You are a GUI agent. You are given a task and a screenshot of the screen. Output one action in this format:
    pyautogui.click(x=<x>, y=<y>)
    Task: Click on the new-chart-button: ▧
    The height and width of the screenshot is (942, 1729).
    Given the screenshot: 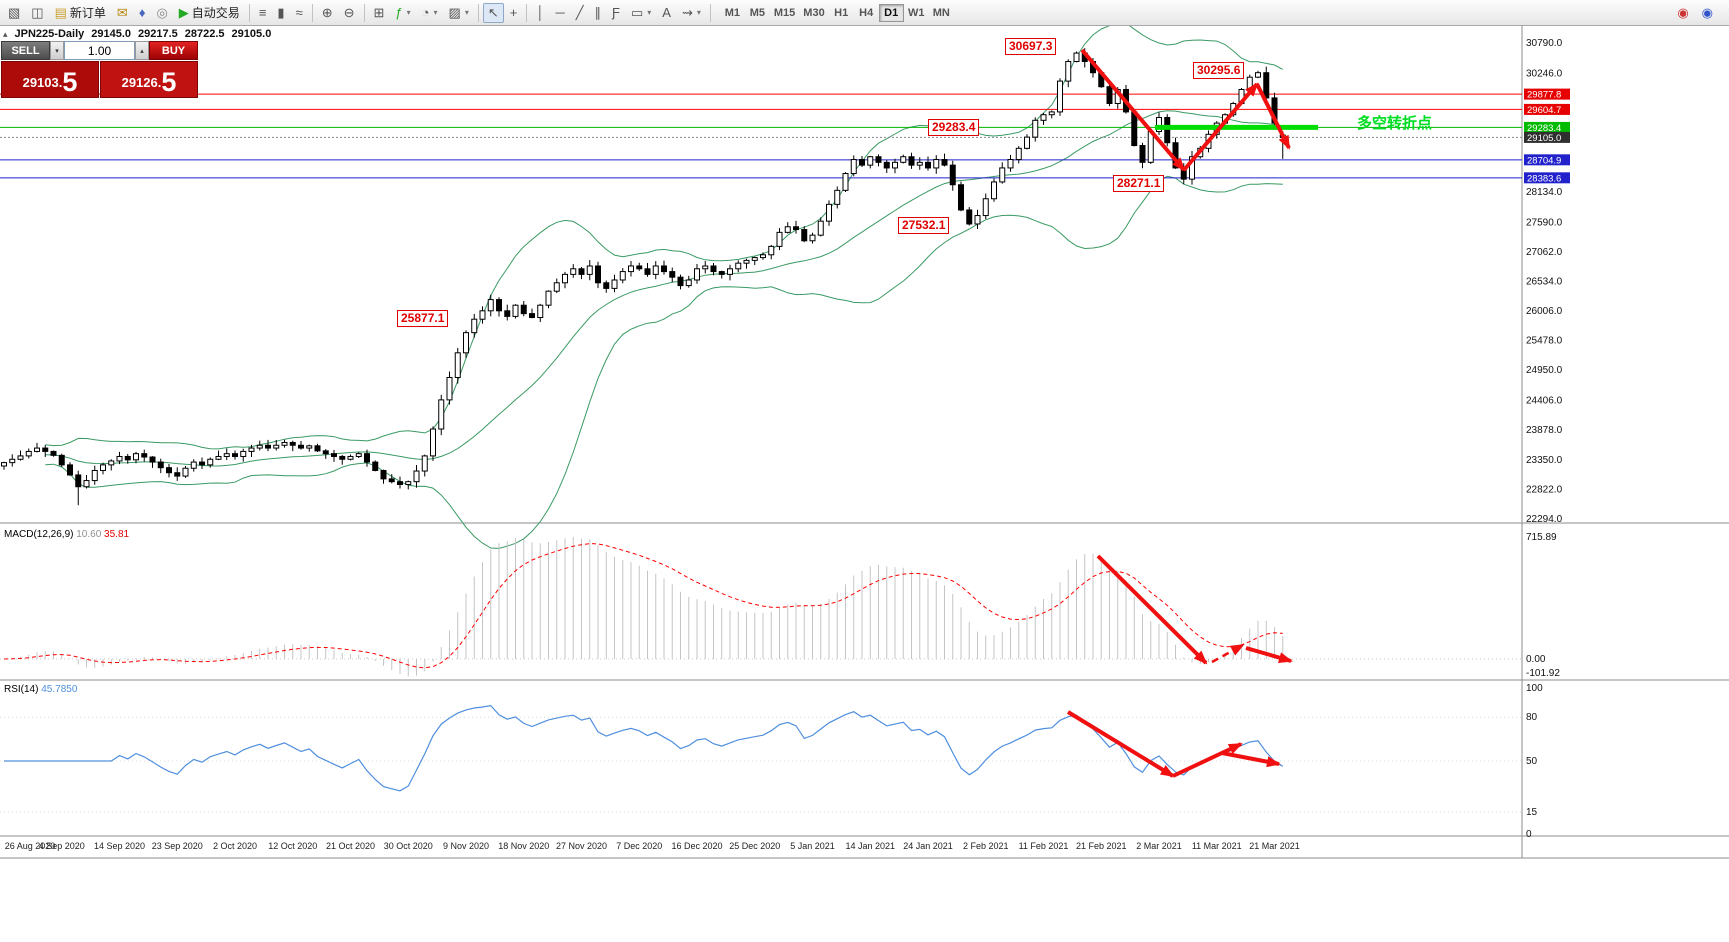 What is the action you would take?
    pyautogui.click(x=14, y=13)
    